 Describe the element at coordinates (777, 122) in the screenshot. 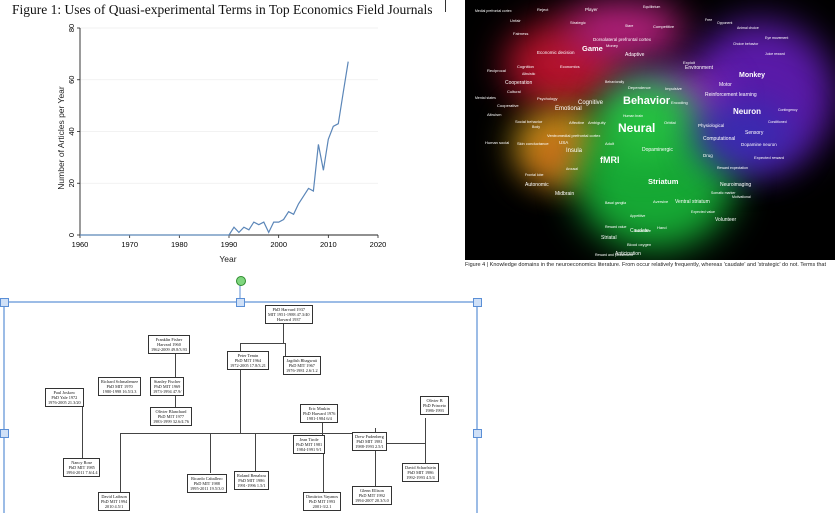

I see `term-label: Conditioned` at that location.